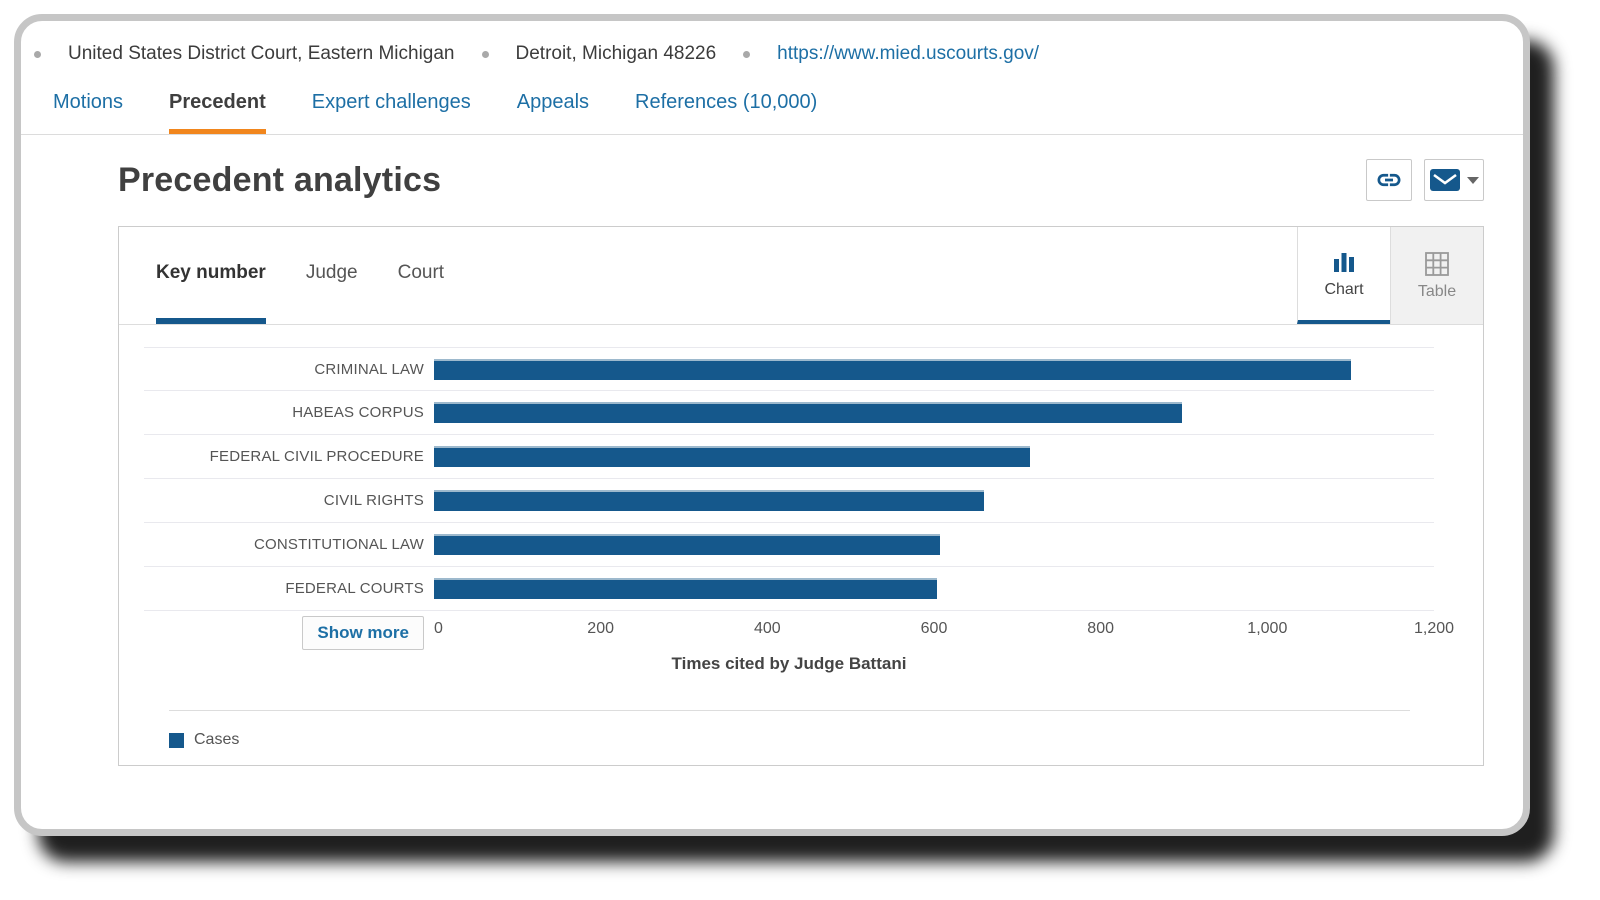 The image size is (1600, 900). Describe the element at coordinates (789, 663) in the screenshot. I see `x-axis-label: Times cited by Judge Battani` at that location.